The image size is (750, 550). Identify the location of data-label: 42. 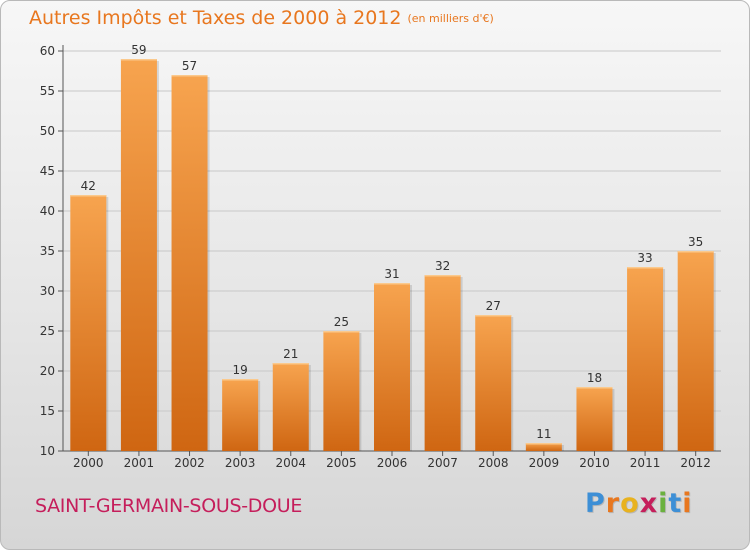
(88, 186).